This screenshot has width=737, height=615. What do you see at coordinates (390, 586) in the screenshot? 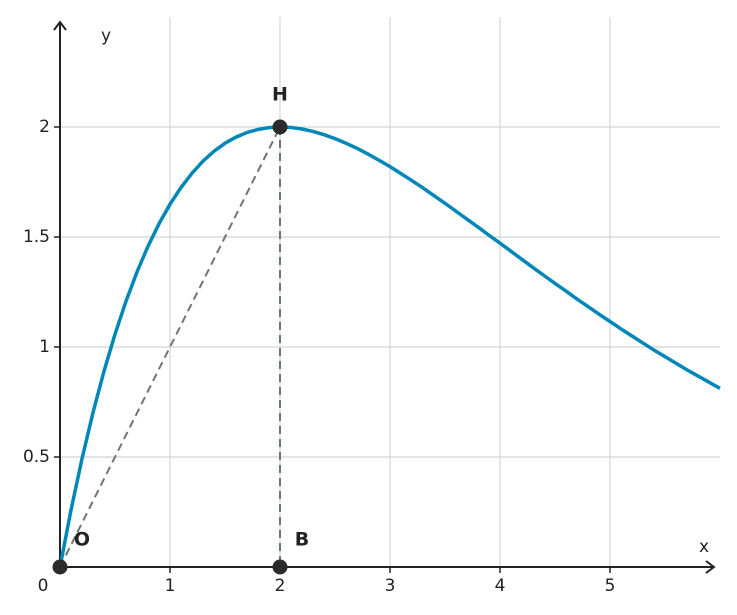
I see `x-tick-label: 3` at bounding box center [390, 586].